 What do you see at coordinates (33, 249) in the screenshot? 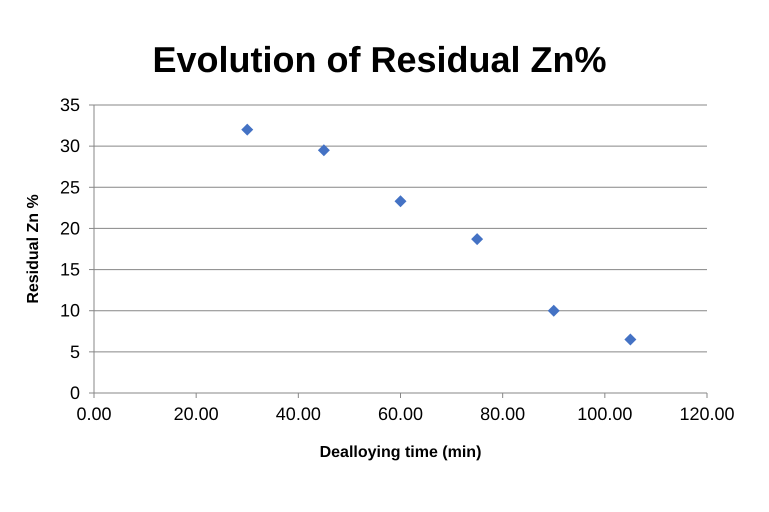
I see `y-axis-title: Residual Zn %` at bounding box center [33, 249].